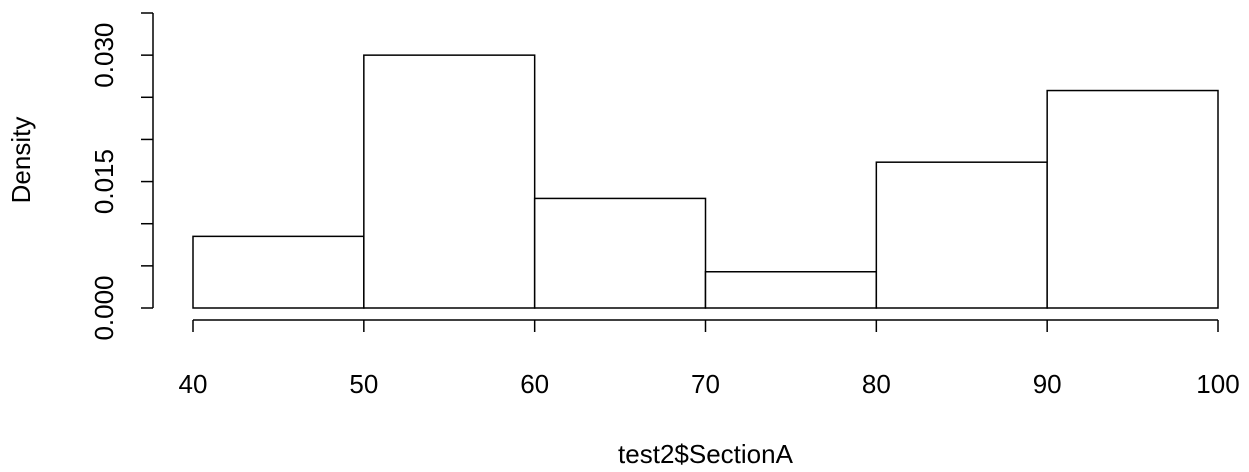 The image size is (1249, 472). Describe the element at coordinates (104, 55) in the screenshot. I see `y-tick-label: 0.030` at that location.